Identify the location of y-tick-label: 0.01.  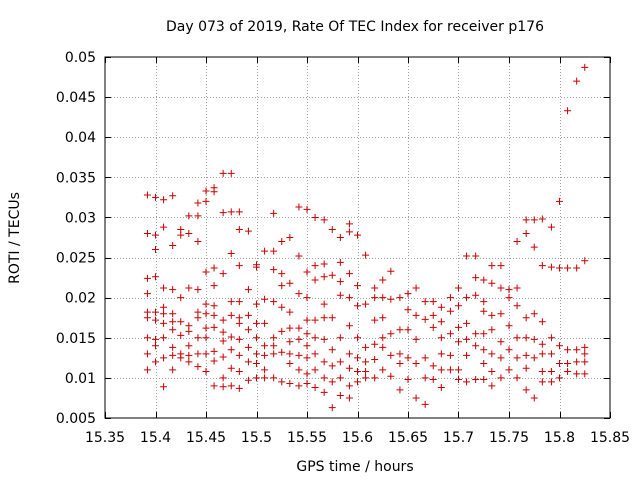
(80, 379).